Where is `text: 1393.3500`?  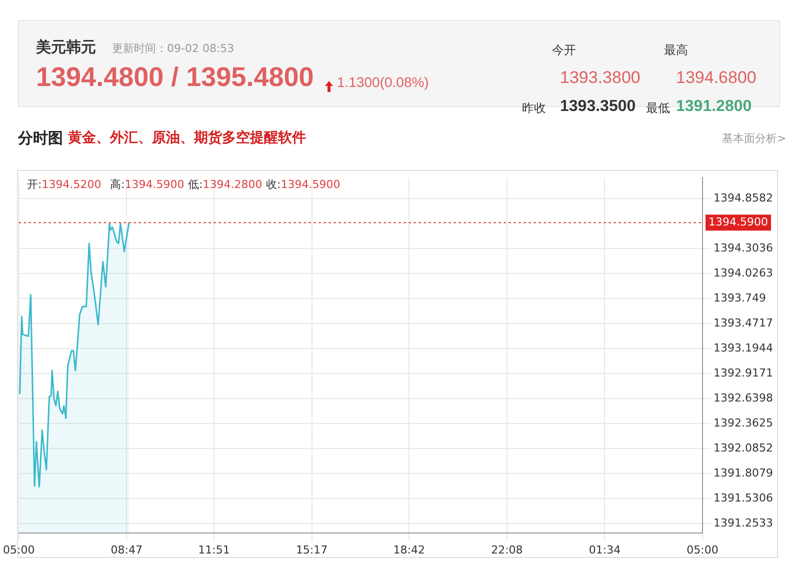 text: 1393.3500 is located at coordinates (598, 107).